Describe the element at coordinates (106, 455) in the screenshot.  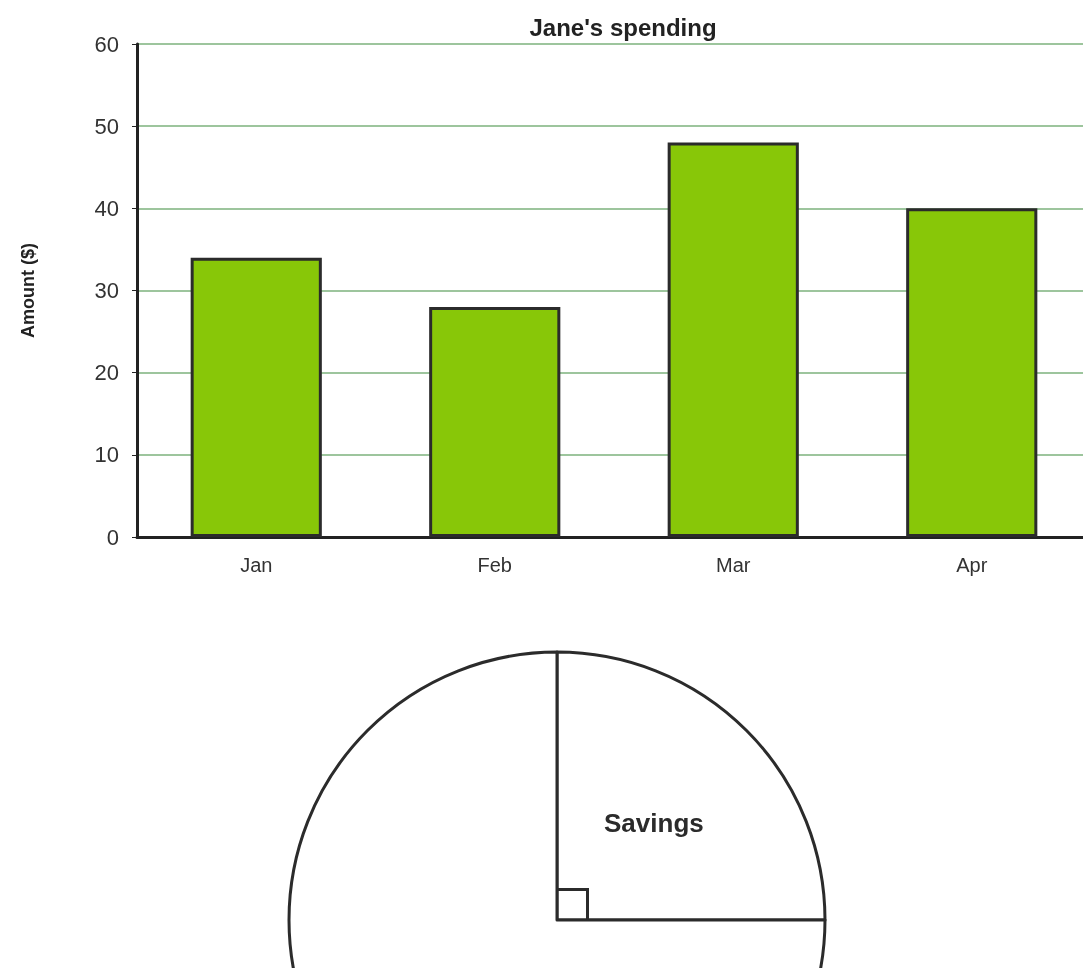
I see `y-tick-label: 10` at that location.